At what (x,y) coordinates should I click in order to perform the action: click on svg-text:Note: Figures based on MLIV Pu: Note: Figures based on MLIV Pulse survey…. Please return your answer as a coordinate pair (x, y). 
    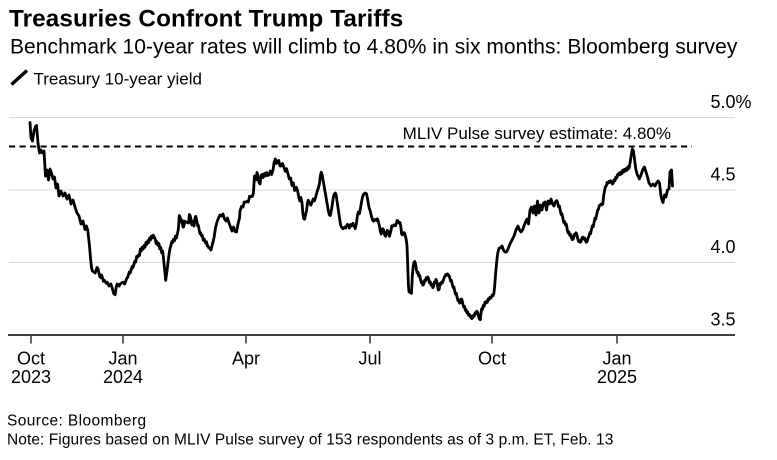
    Looking at the image, I should click on (310, 440).